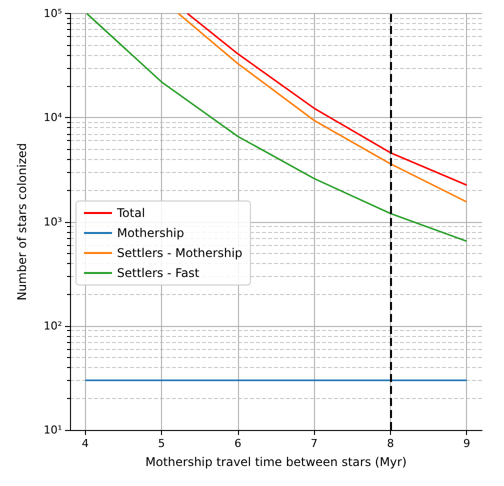 The width and height of the screenshot is (504, 486). I want to click on y-tick-label: 10⁴, so click(53, 117).